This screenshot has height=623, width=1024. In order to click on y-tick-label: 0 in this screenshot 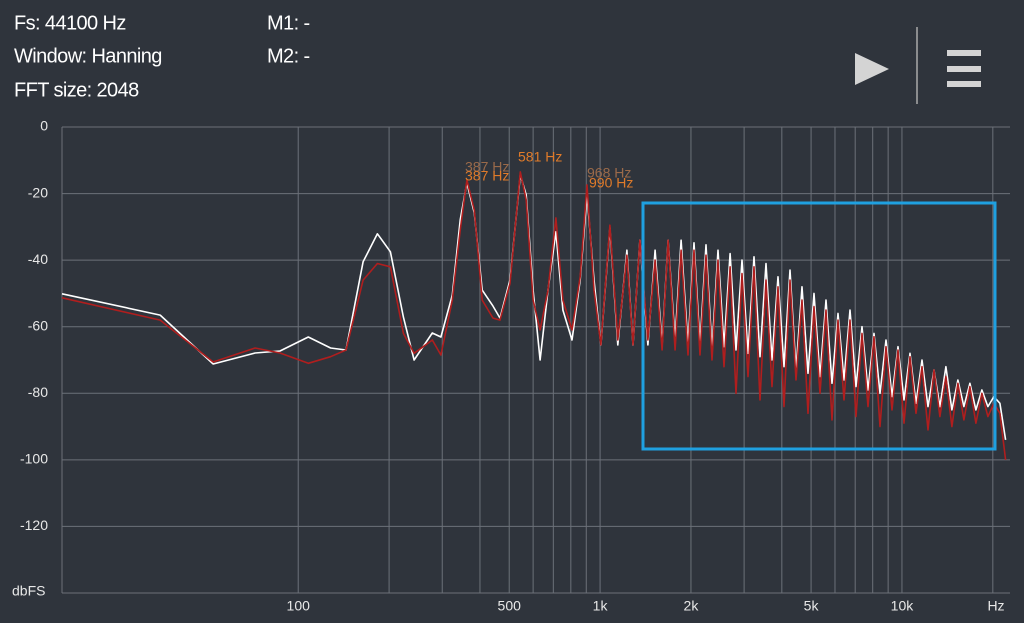, I will do `click(44, 126)`.